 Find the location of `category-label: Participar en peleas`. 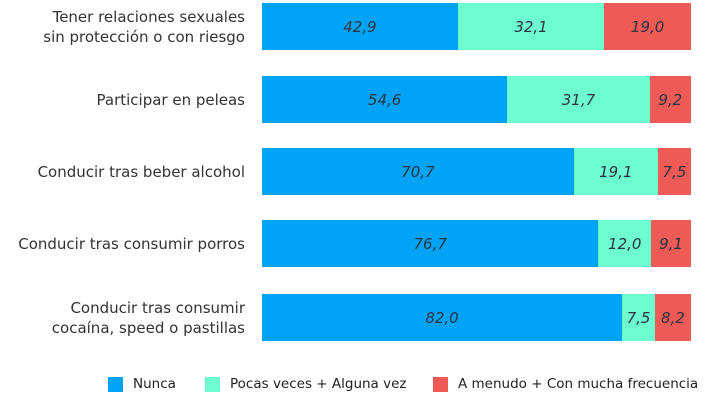

category-label: Participar en peleas is located at coordinates (171, 99).